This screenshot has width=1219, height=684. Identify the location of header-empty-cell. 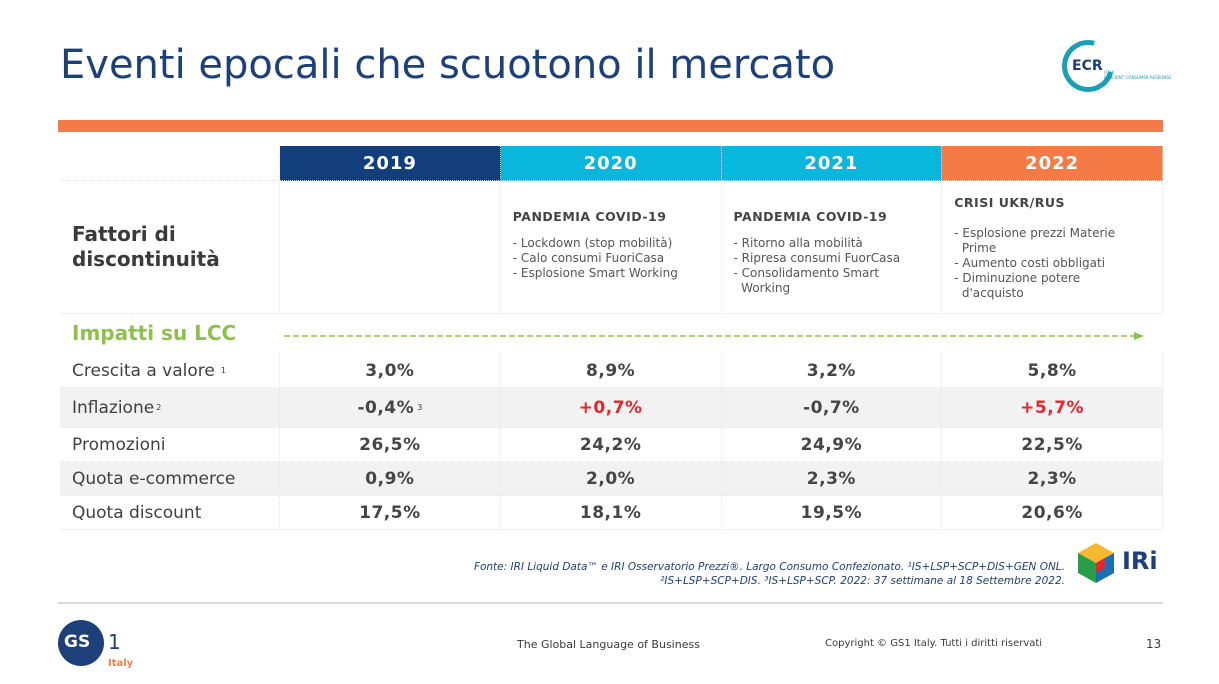
(170, 163).